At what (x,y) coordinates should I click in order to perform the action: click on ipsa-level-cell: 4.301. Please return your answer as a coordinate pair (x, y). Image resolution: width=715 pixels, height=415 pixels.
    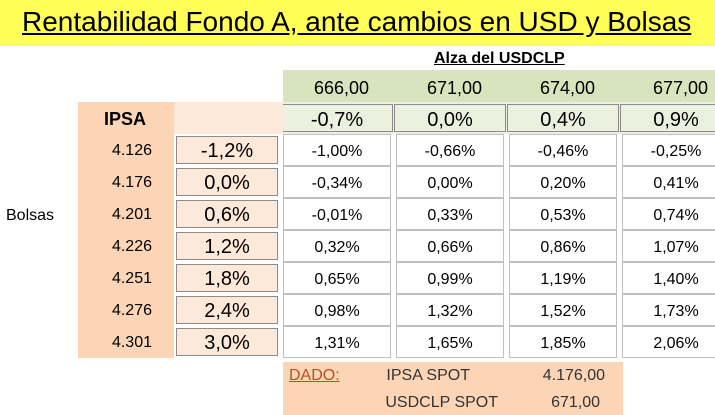
    Looking at the image, I should click on (131, 342).